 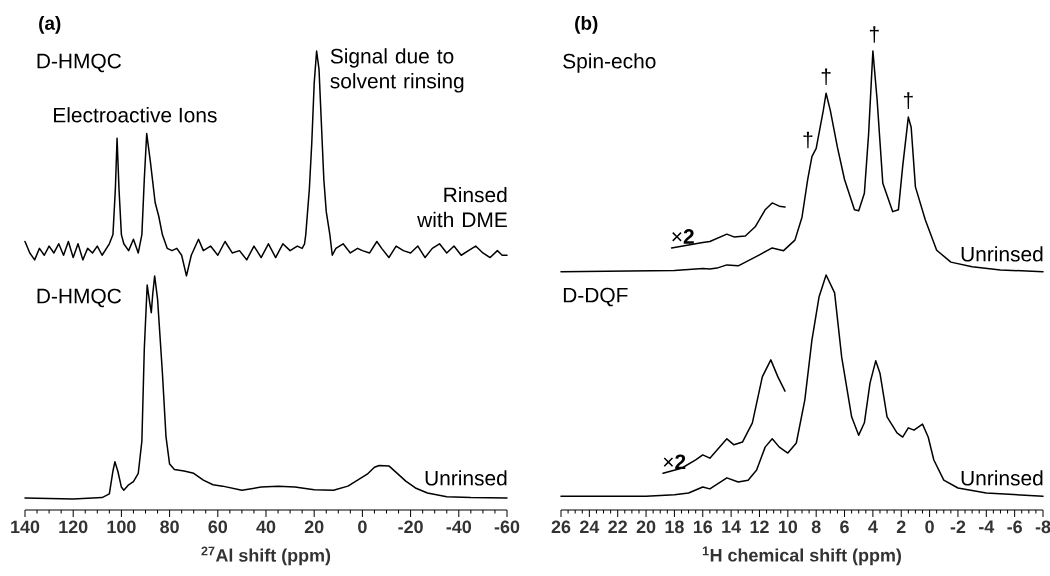 I want to click on x-tick-label: 12, so click(x=759, y=527).